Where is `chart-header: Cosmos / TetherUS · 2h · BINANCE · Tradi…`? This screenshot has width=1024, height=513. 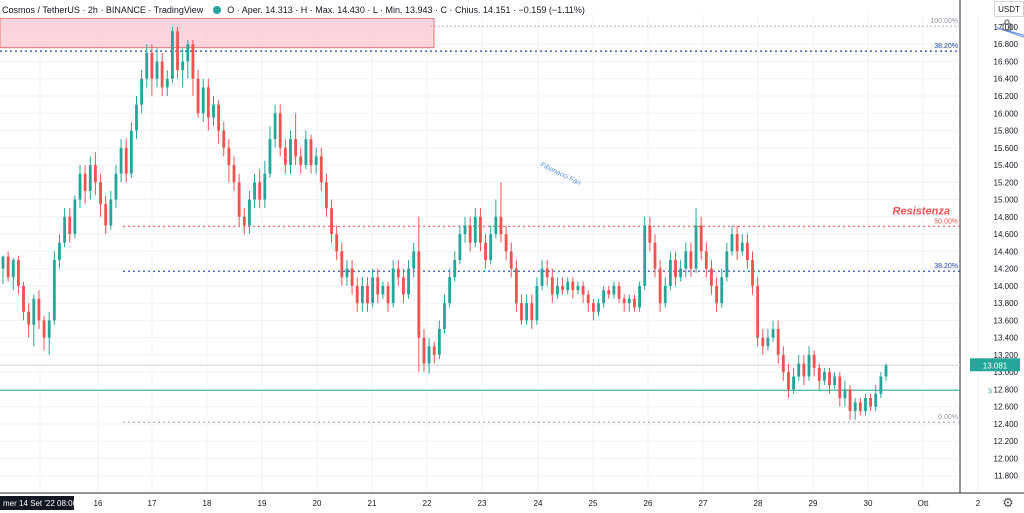
chart-header: Cosmos / TetherUS · 2h · BINANCE · Tradi… is located at coordinates (293, 10).